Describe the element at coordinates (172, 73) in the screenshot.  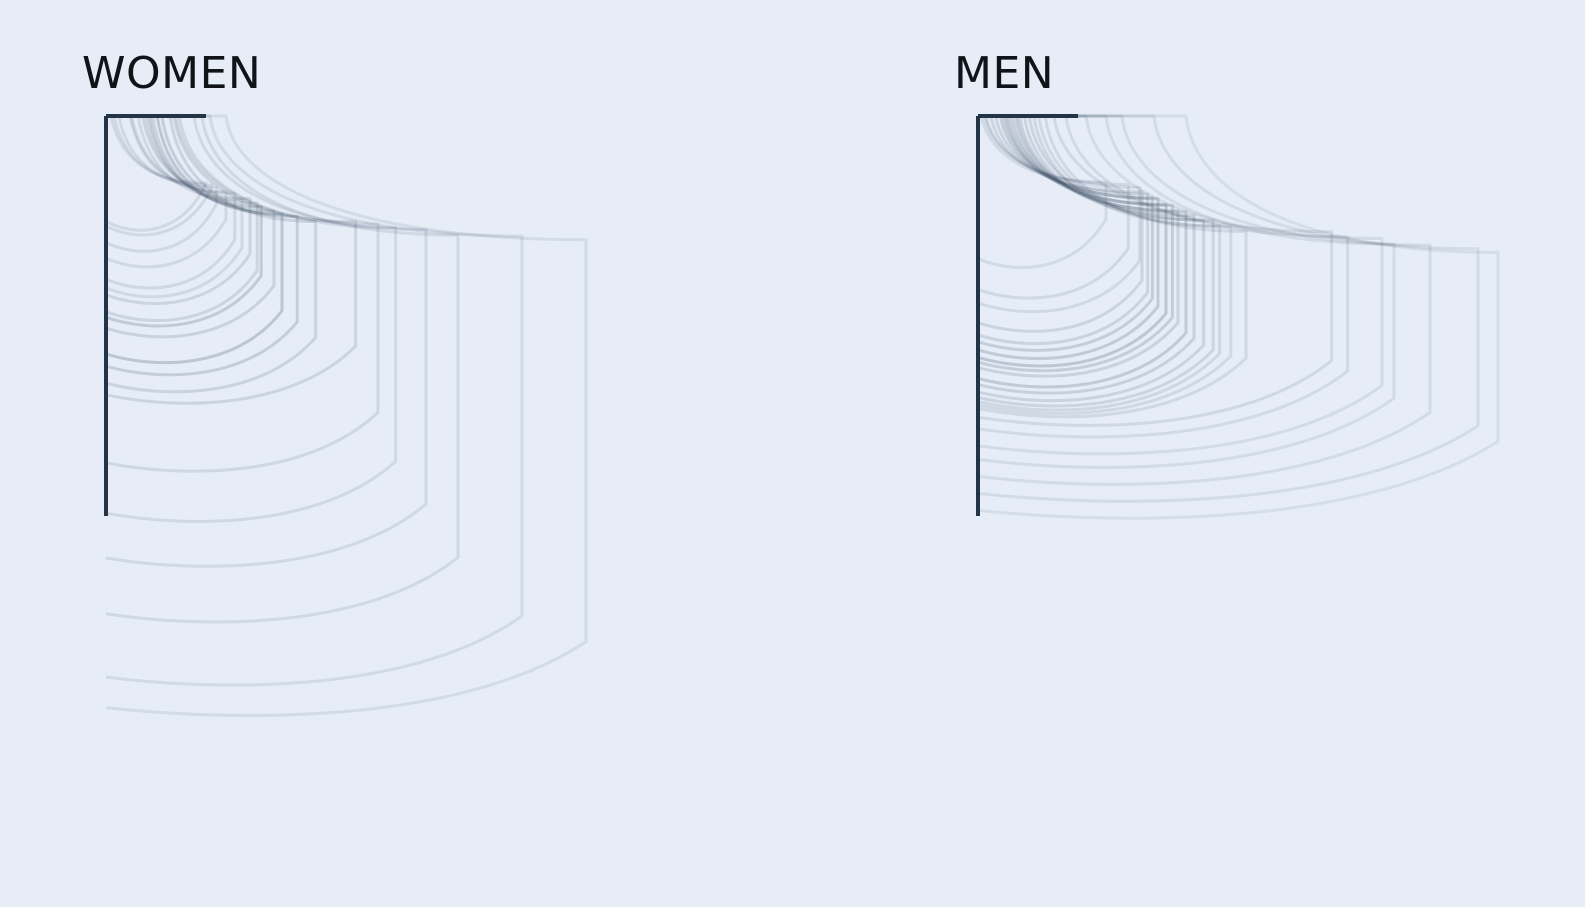
I see `women-panel-title: WOMEN` at that location.